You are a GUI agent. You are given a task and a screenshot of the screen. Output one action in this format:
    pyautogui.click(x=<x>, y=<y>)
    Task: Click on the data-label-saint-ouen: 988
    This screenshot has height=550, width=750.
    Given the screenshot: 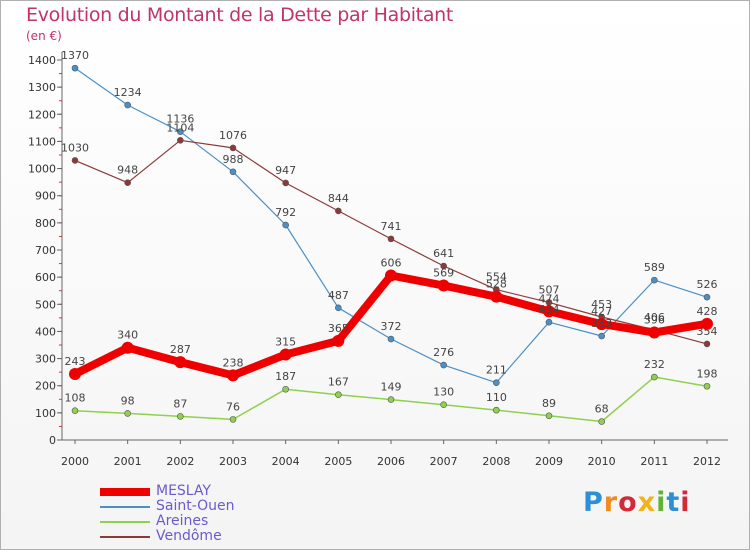 What is the action you would take?
    pyautogui.click(x=233, y=159)
    